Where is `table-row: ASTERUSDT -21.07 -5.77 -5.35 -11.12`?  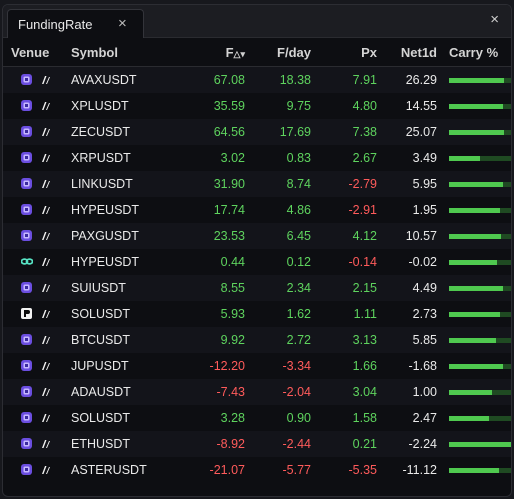
table-row: ASTERUSDT -21.07 -5.77 -5.35 -11.12 is located at coordinates (257, 470).